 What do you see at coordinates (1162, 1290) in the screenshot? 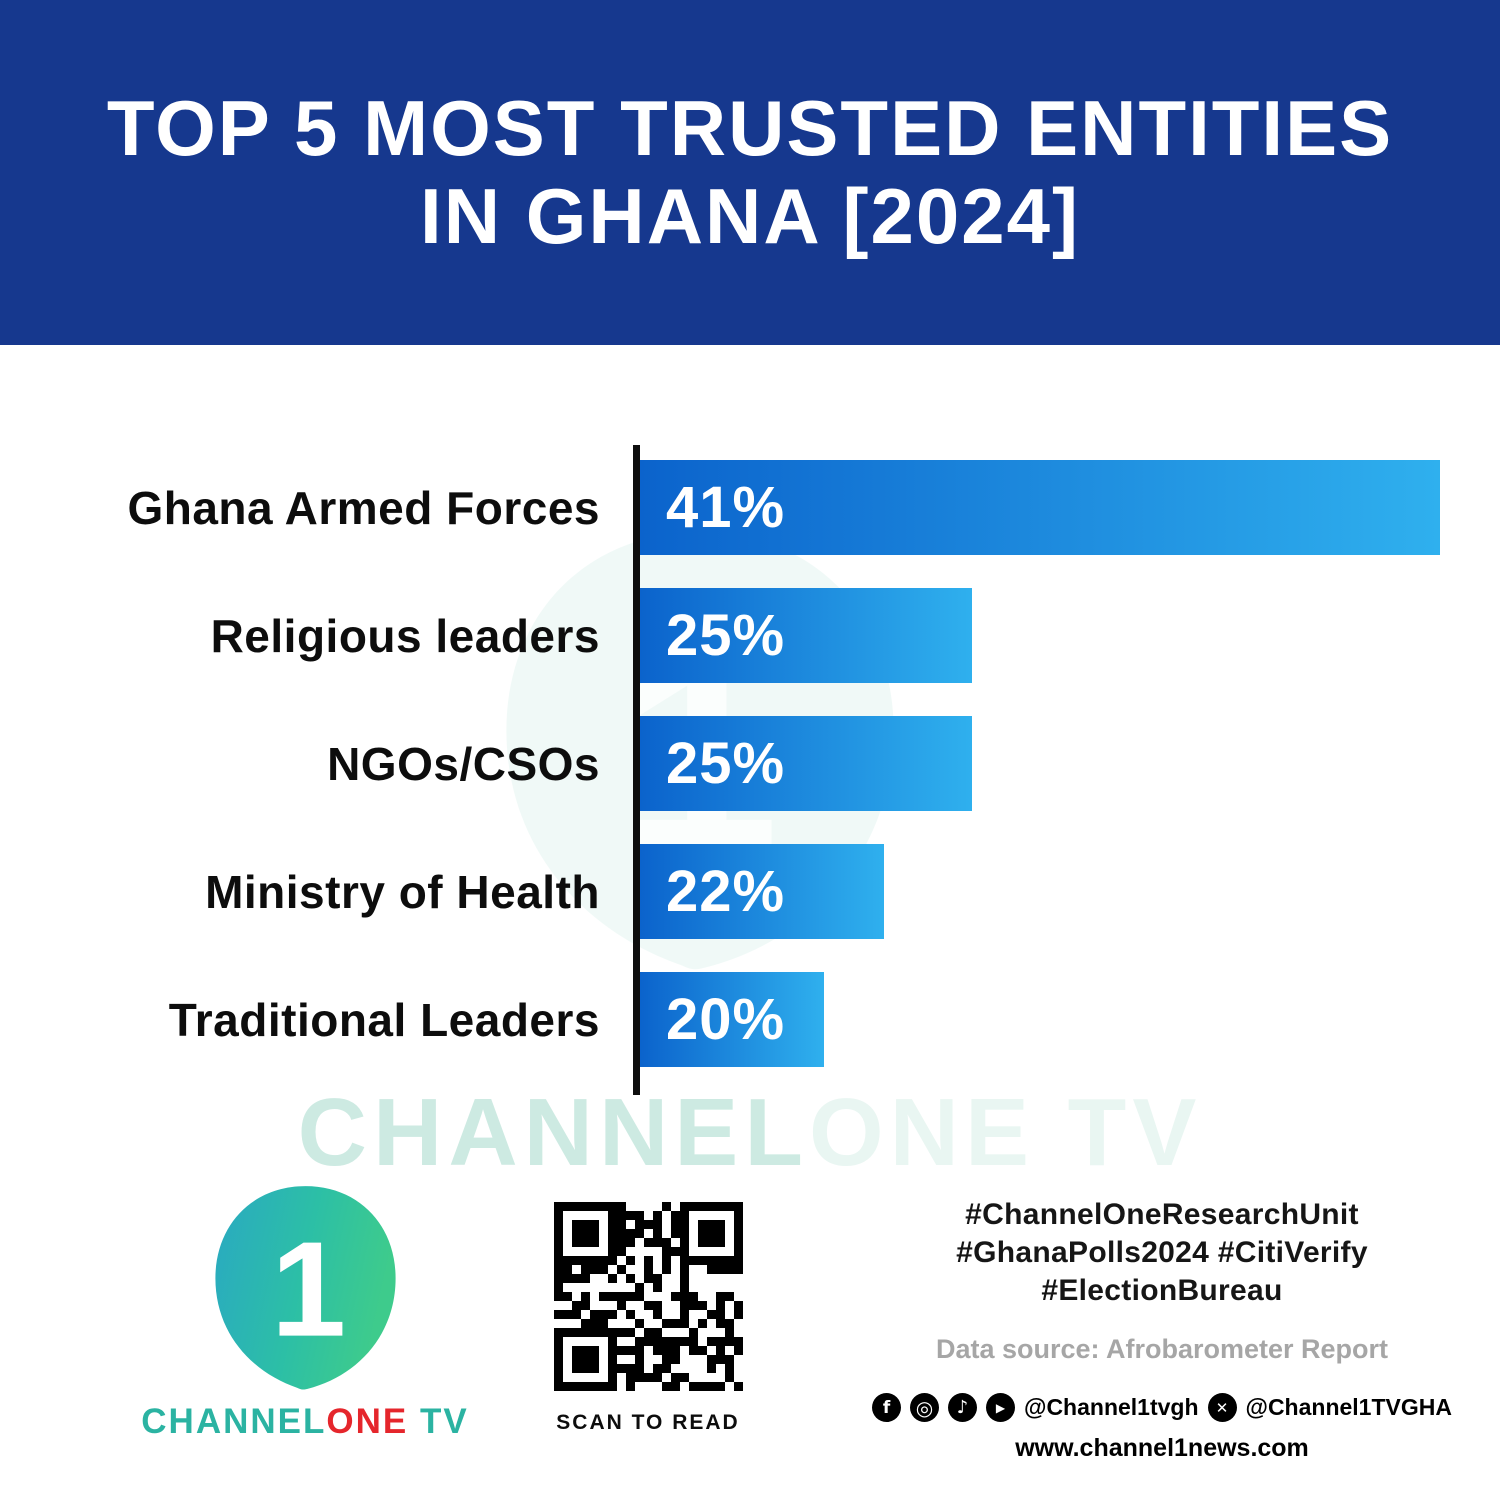
I see `hashtag-line-3: #ElectionBureau` at bounding box center [1162, 1290].